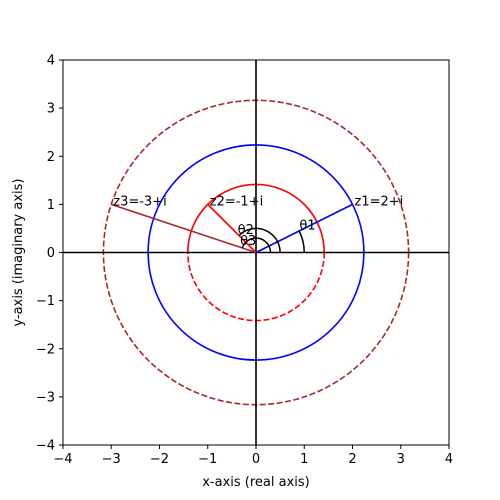  I want to click on y-axis-label: y-axis (imaginary axis), so click(18, 252).